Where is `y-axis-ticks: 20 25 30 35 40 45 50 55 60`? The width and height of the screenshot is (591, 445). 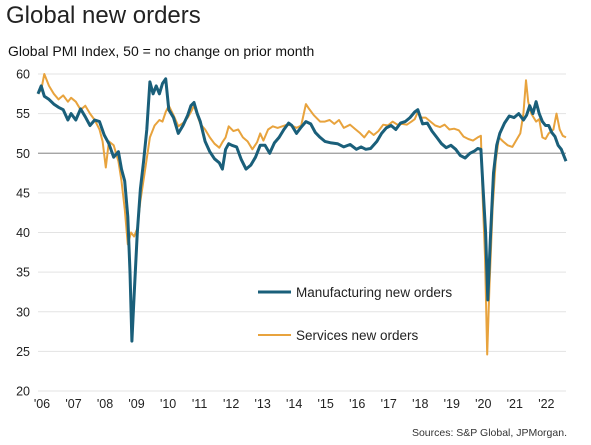
y-axis-ticks: 20 25 30 35 40 45 50 55 60 is located at coordinates (23, 233).